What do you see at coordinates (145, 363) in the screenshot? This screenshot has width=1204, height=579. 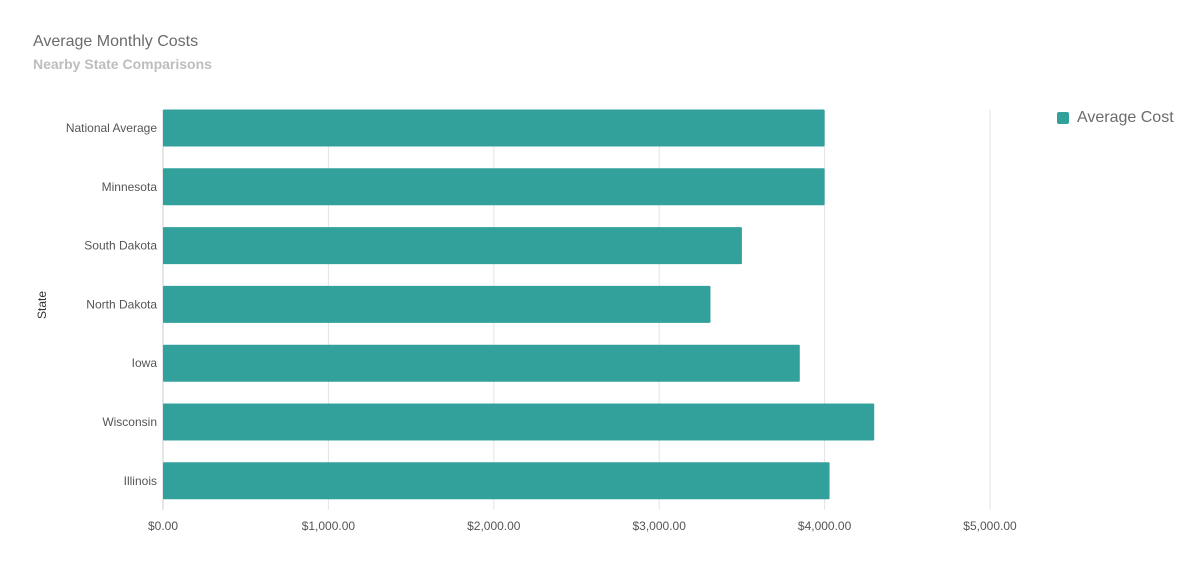 I see `y-tick-label: Iowa` at bounding box center [145, 363].